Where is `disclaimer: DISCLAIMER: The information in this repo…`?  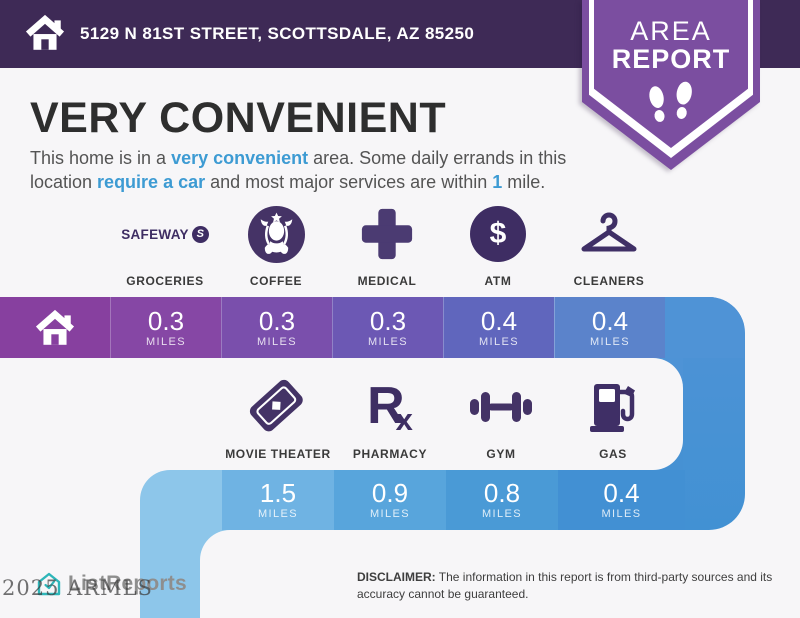
disclaimer: DISCLAIMER: The information in this repo… is located at coordinates (567, 586).